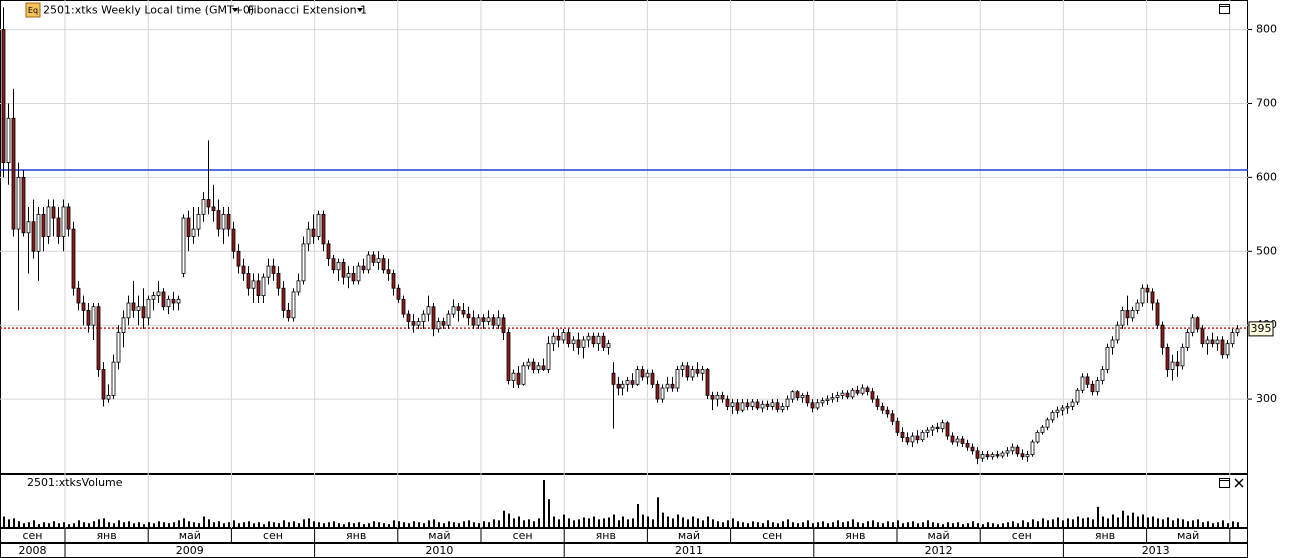  I want to click on indicator-label: Fibonacci Extension 1, so click(307, 10).